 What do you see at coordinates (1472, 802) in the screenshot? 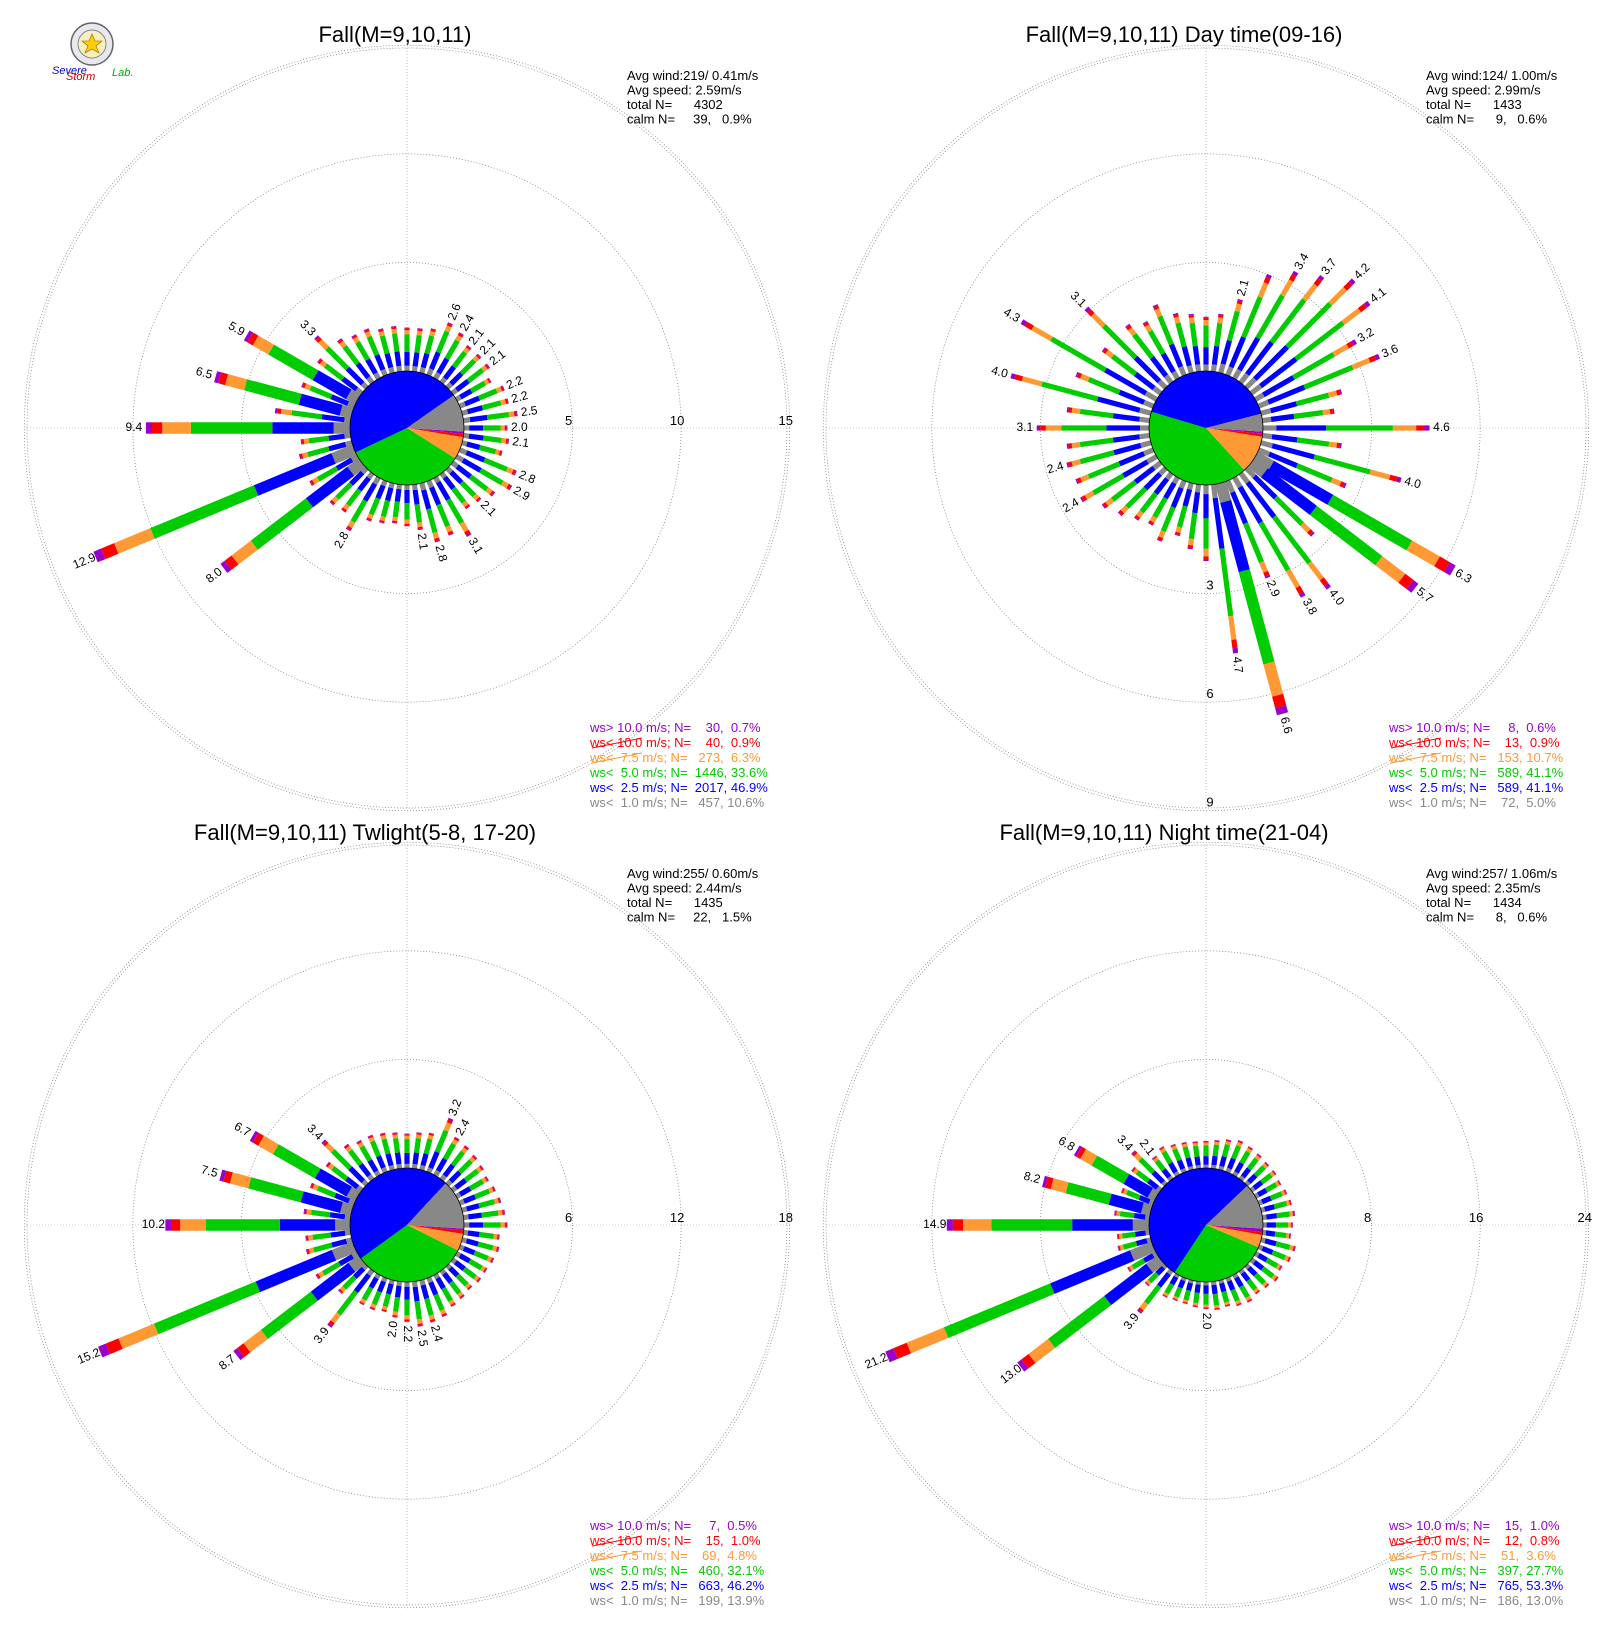
I see `legend-entry: ws< 1.0 m/s; N= 72, 5.0%` at bounding box center [1472, 802].